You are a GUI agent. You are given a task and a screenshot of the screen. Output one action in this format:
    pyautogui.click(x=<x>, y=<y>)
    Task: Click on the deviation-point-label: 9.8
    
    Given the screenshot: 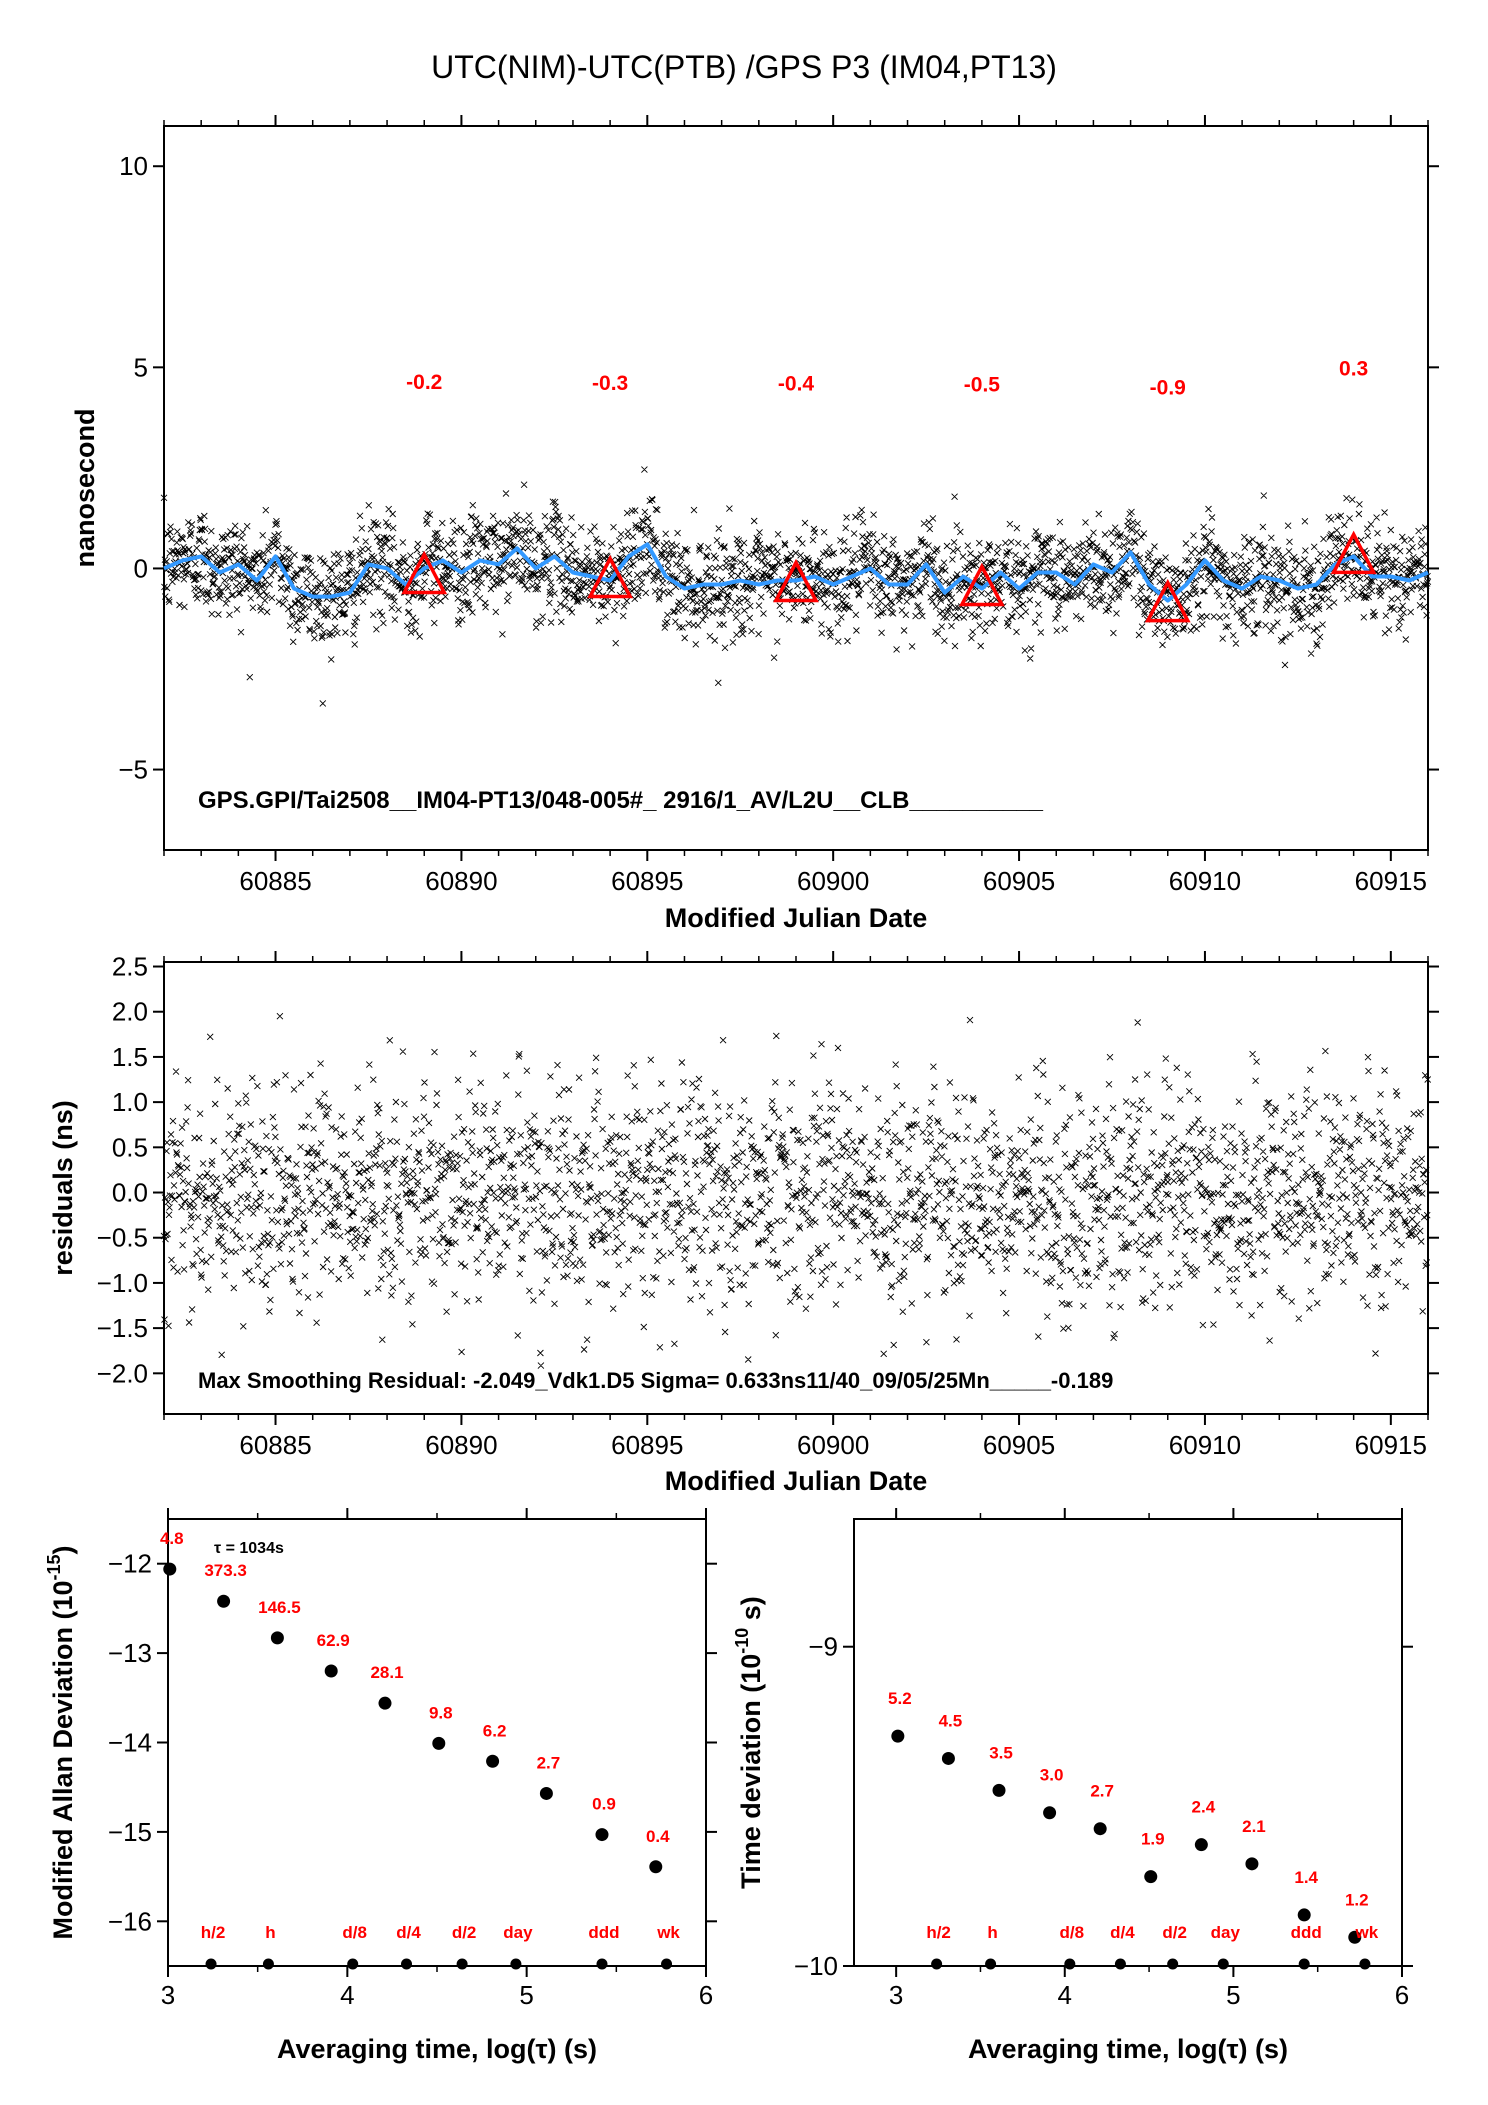 What is the action you would take?
    pyautogui.click(x=441, y=1712)
    